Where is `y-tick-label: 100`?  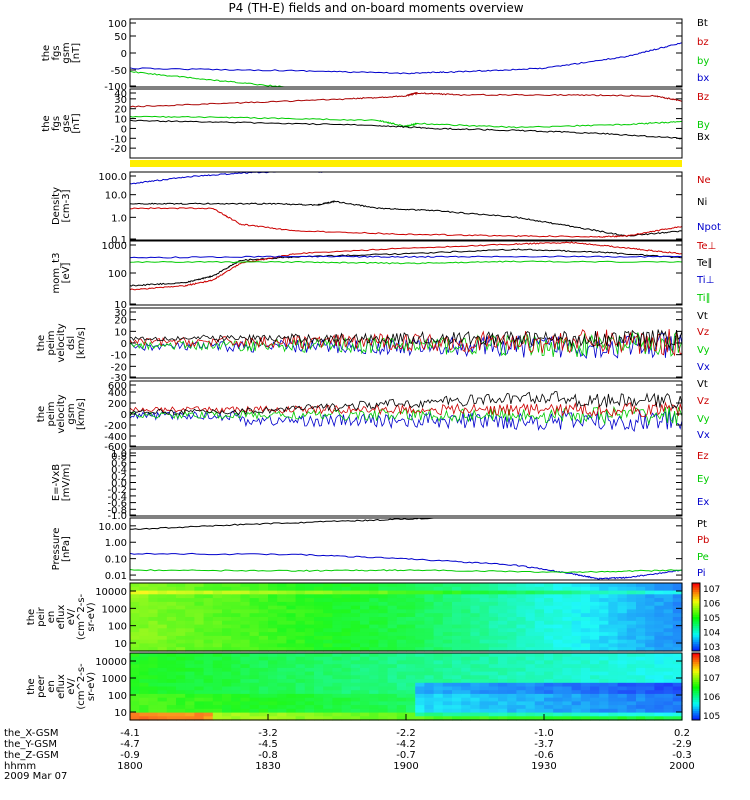 y-tick-label: 100 is located at coordinates (117, 24).